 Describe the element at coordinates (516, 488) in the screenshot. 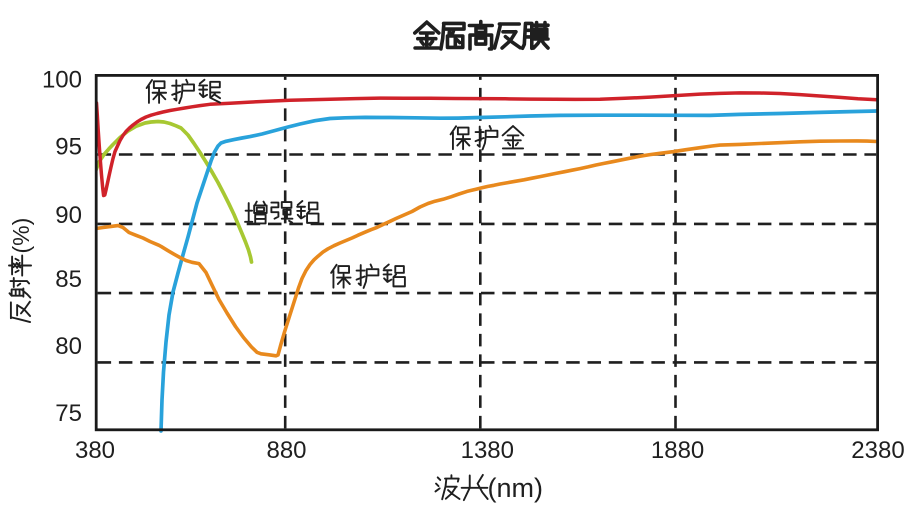

I see `svg-text: (nm)` at that location.